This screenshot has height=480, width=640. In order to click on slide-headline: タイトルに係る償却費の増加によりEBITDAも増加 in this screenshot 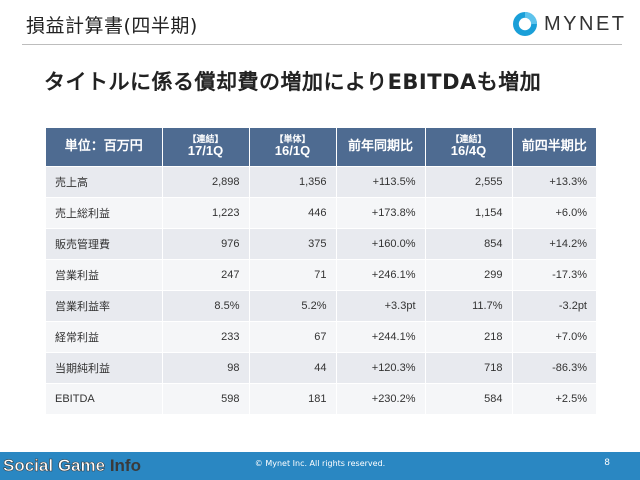, I will do `click(293, 82)`.